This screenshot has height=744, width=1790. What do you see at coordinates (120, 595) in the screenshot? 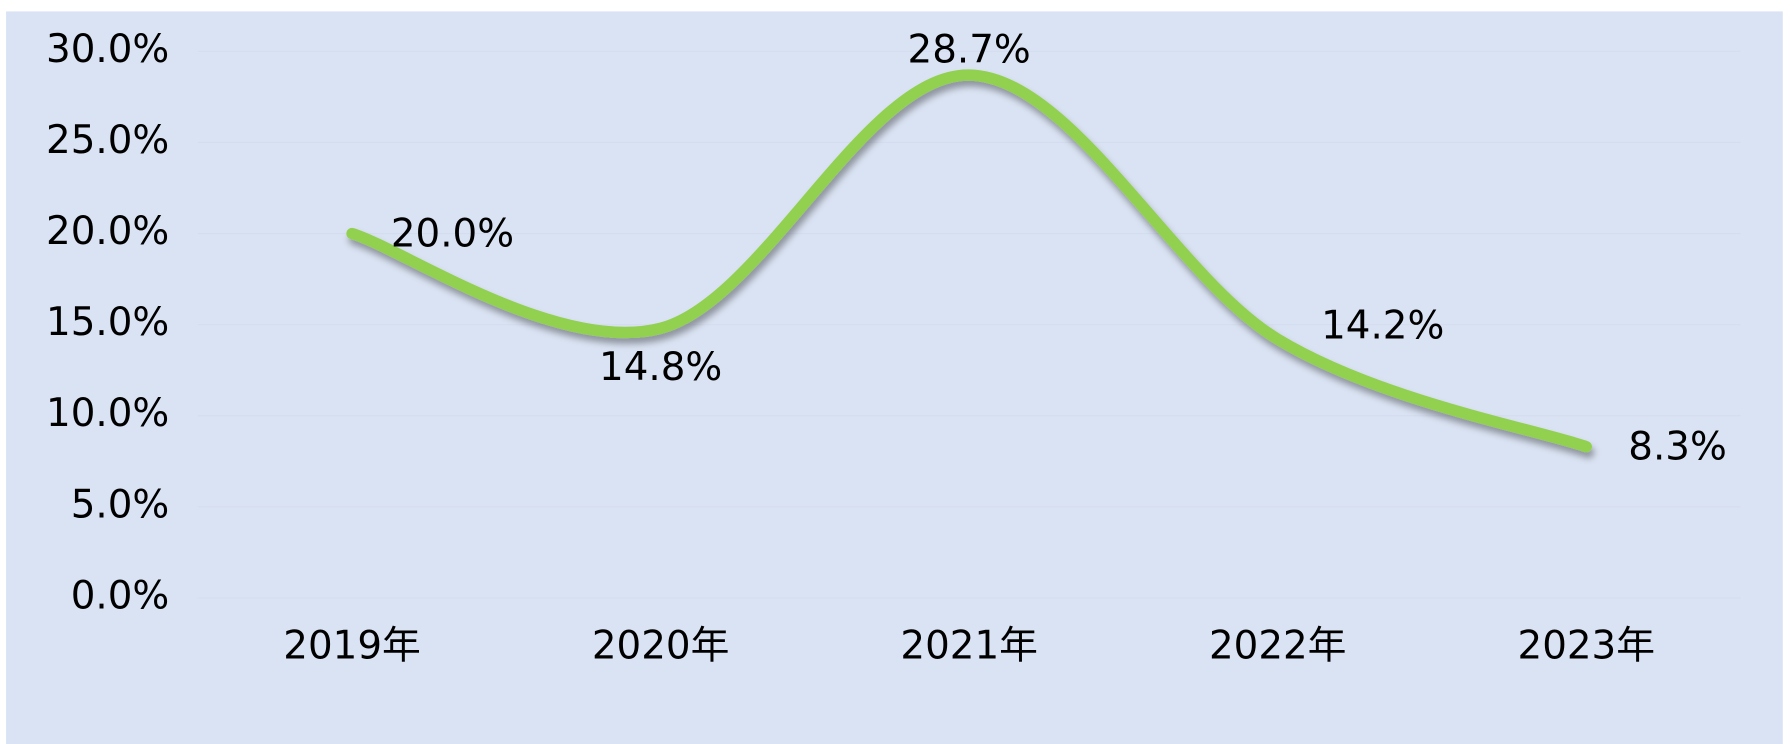
I see `y-tick-label: 0.0%` at bounding box center [120, 595].